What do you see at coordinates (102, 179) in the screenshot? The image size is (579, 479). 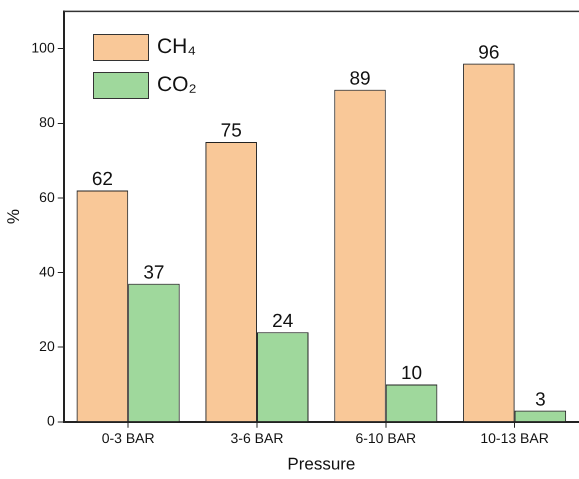 I see `data-label: 62` at bounding box center [102, 179].